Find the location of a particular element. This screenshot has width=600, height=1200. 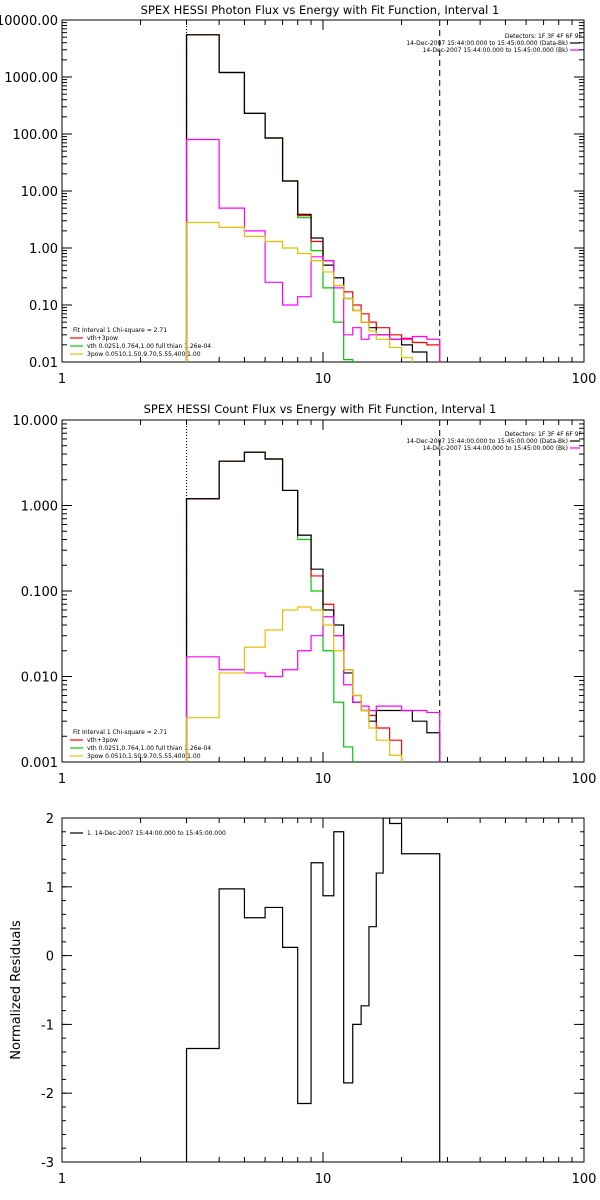

count-legend-label: vth+3pow is located at coordinates (102, 740).